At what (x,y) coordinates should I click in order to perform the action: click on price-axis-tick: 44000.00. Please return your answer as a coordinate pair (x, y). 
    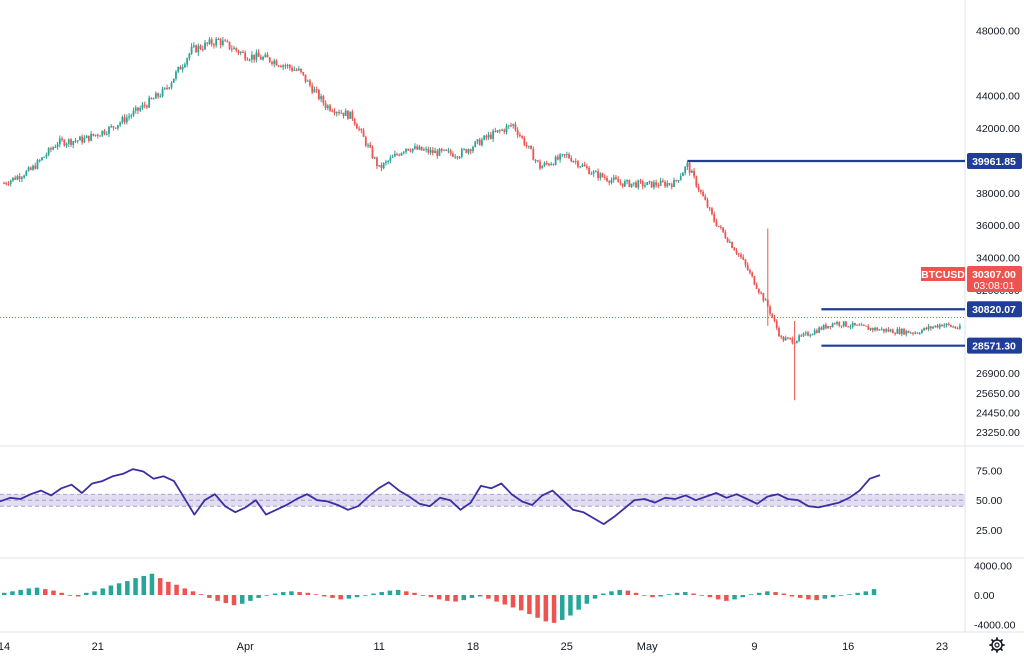
    Looking at the image, I should click on (998, 97).